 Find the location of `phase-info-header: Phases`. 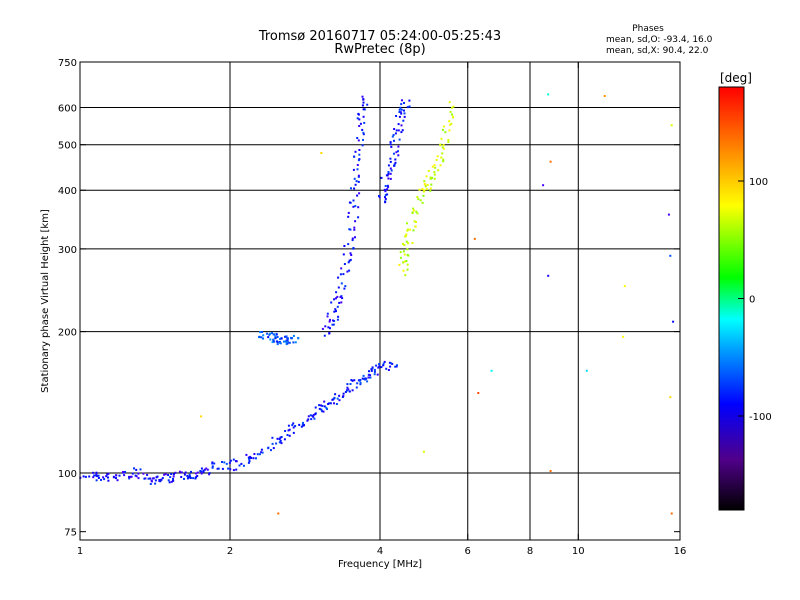

phase-info-header: Phases is located at coordinates (648, 29).